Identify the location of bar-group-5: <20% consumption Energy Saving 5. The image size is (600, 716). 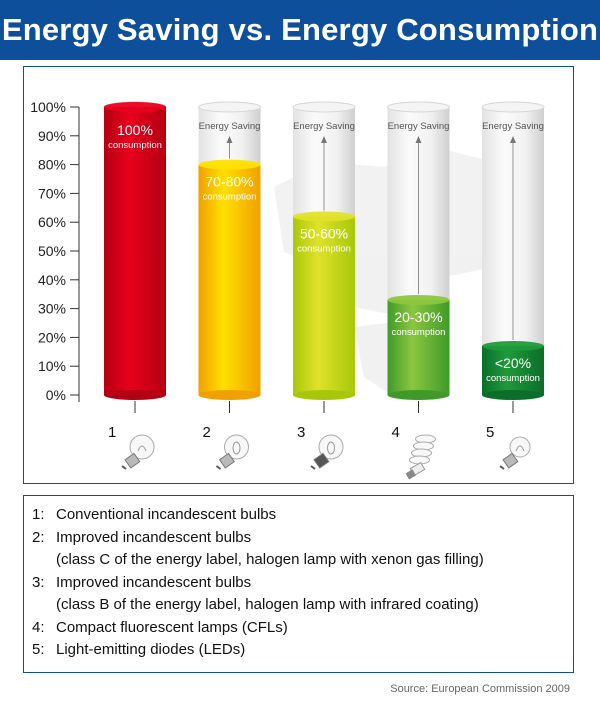
(513, 285).